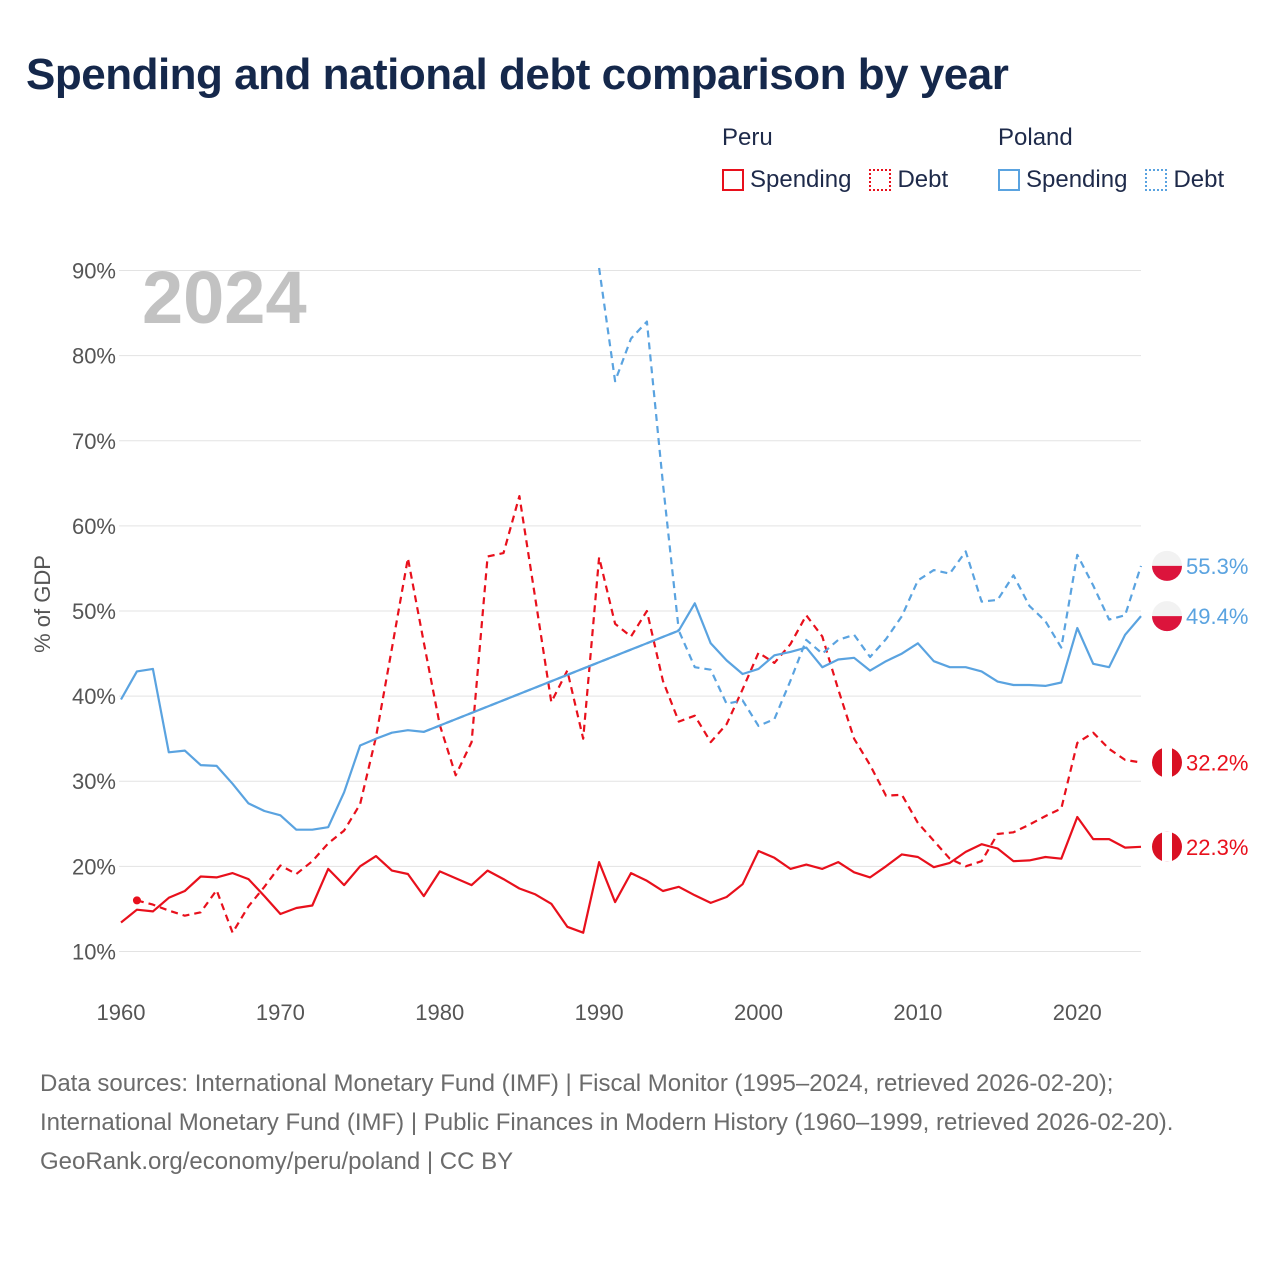  What do you see at coordinates (1009, 180) in the screenshot?
I see `legend-poland-spending-swatch` at bounding box center [1009, 180].